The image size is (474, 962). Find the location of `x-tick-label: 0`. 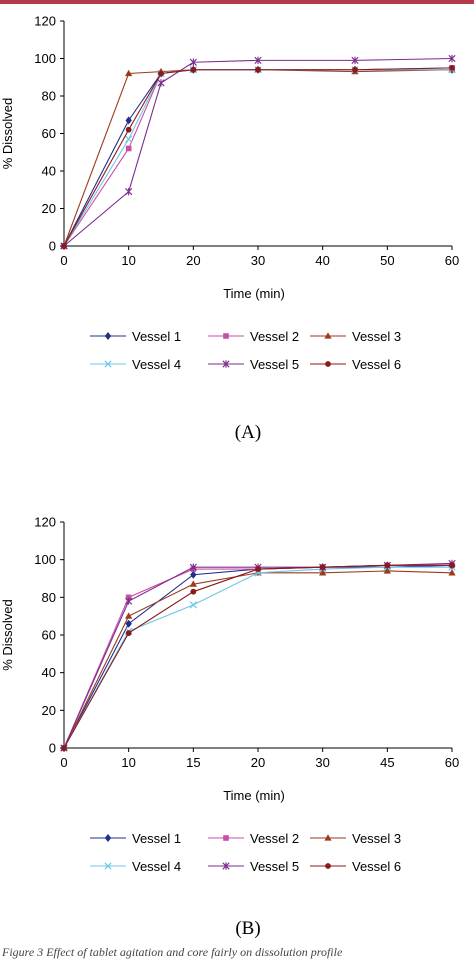

x-tick-label: 0 is located at coordinates (63, 260).